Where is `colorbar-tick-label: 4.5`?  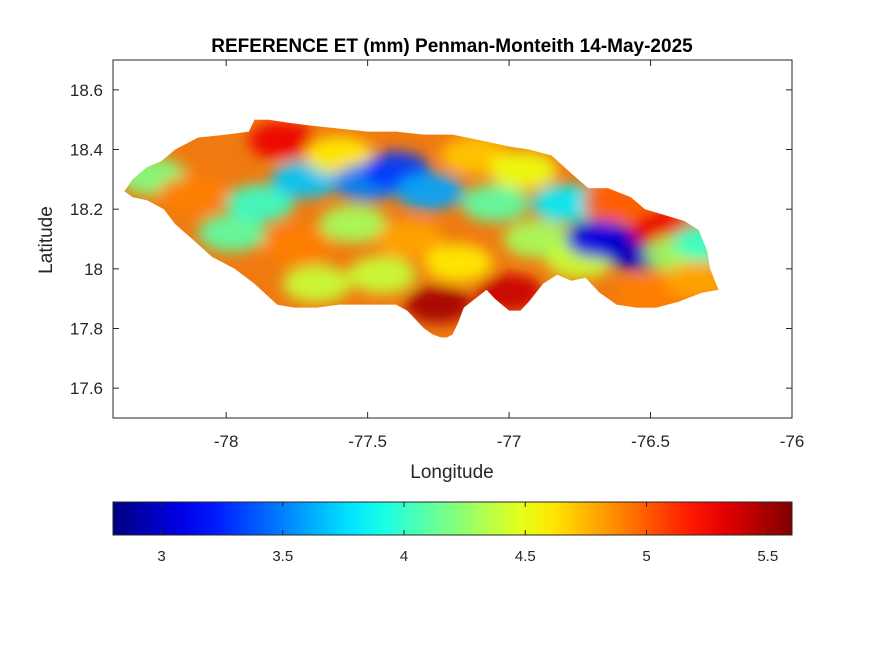 colorbar-tick-label: 4.5 is located at coordinates (525, 556).